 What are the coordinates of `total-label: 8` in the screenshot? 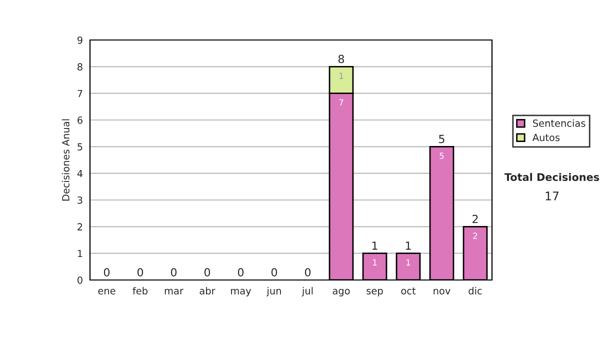 It's located at (341, 59).